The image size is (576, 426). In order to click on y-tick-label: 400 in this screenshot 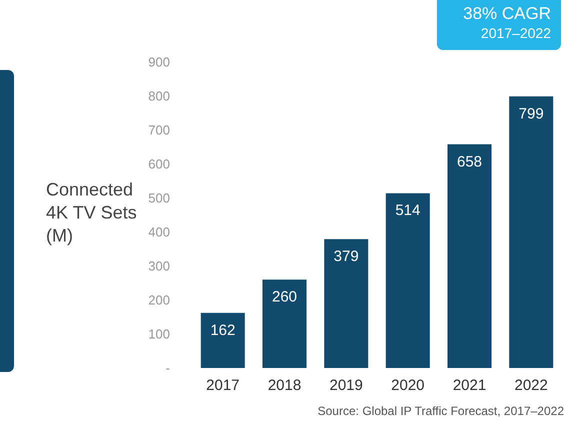, I will do `click(159, 232)`.